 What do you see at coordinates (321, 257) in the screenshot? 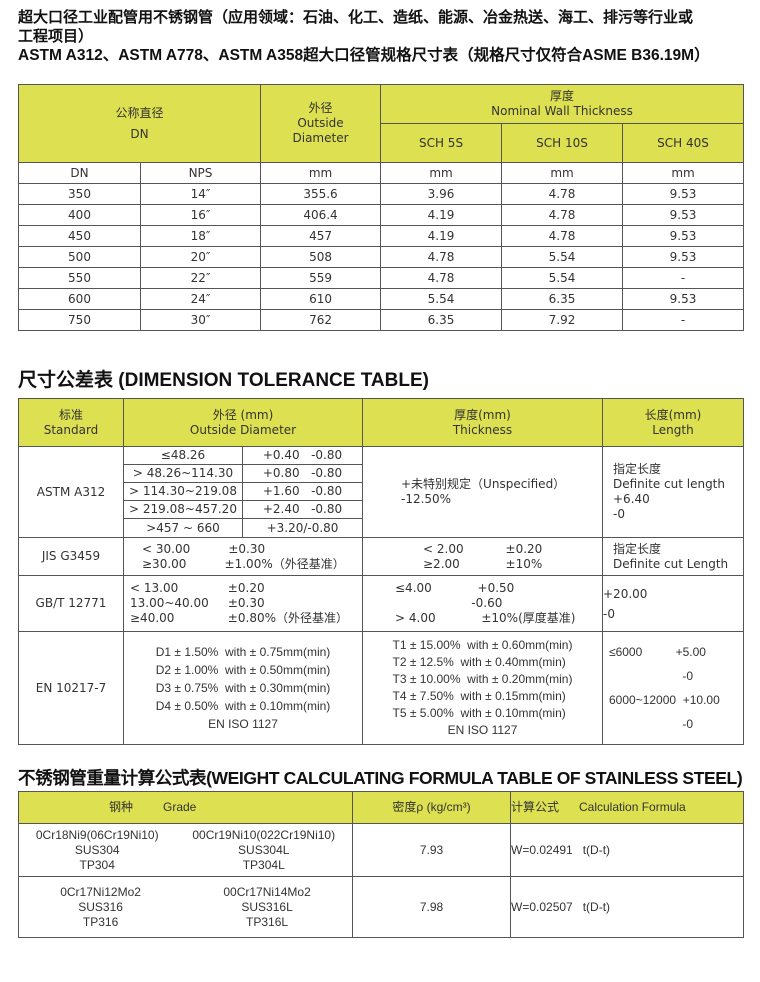
I see `table-cell: 508` at bounding box center [321, 257].